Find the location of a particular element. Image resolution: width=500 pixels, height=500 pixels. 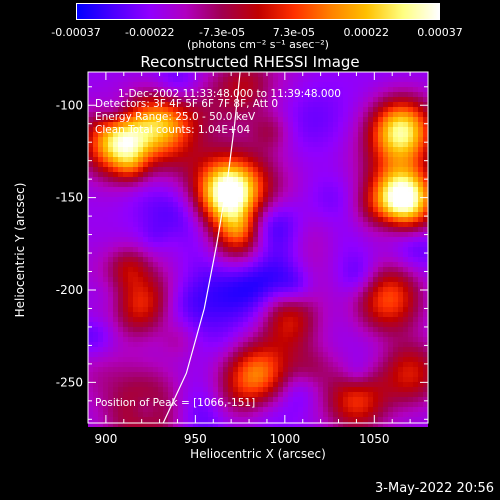

chart-title: Reconstructed RHESSI Image is located at coordinates (250, 62).